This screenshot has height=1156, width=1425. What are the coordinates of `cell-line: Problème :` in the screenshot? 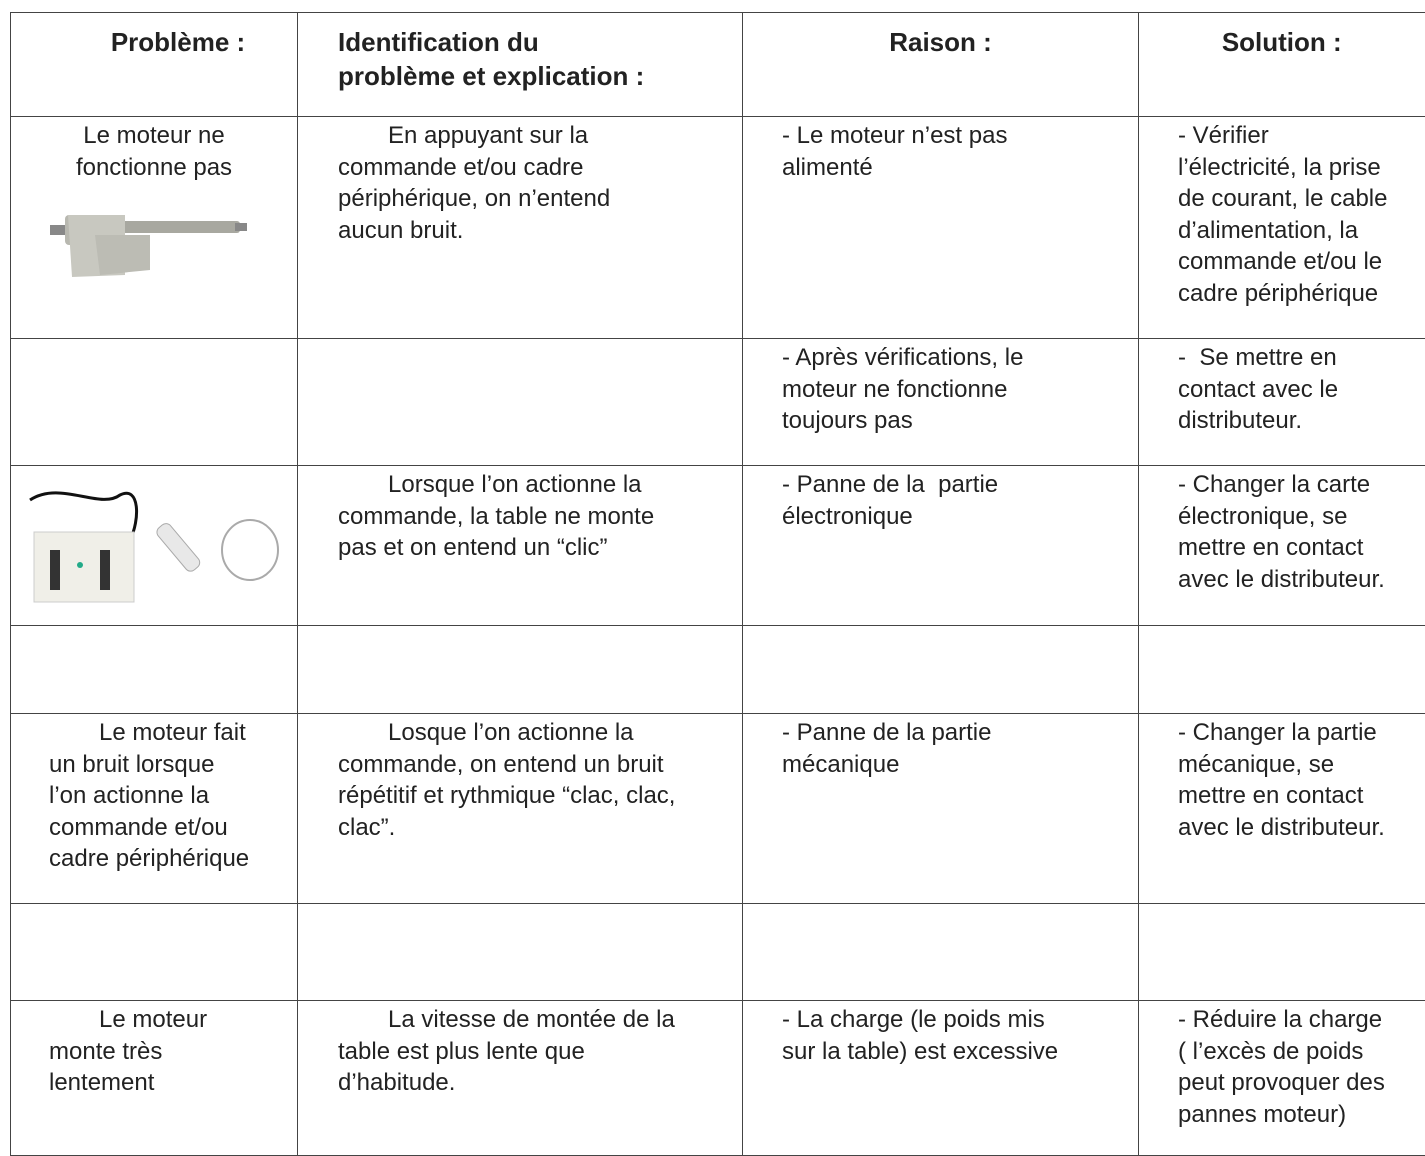 It's located at (178, 42).